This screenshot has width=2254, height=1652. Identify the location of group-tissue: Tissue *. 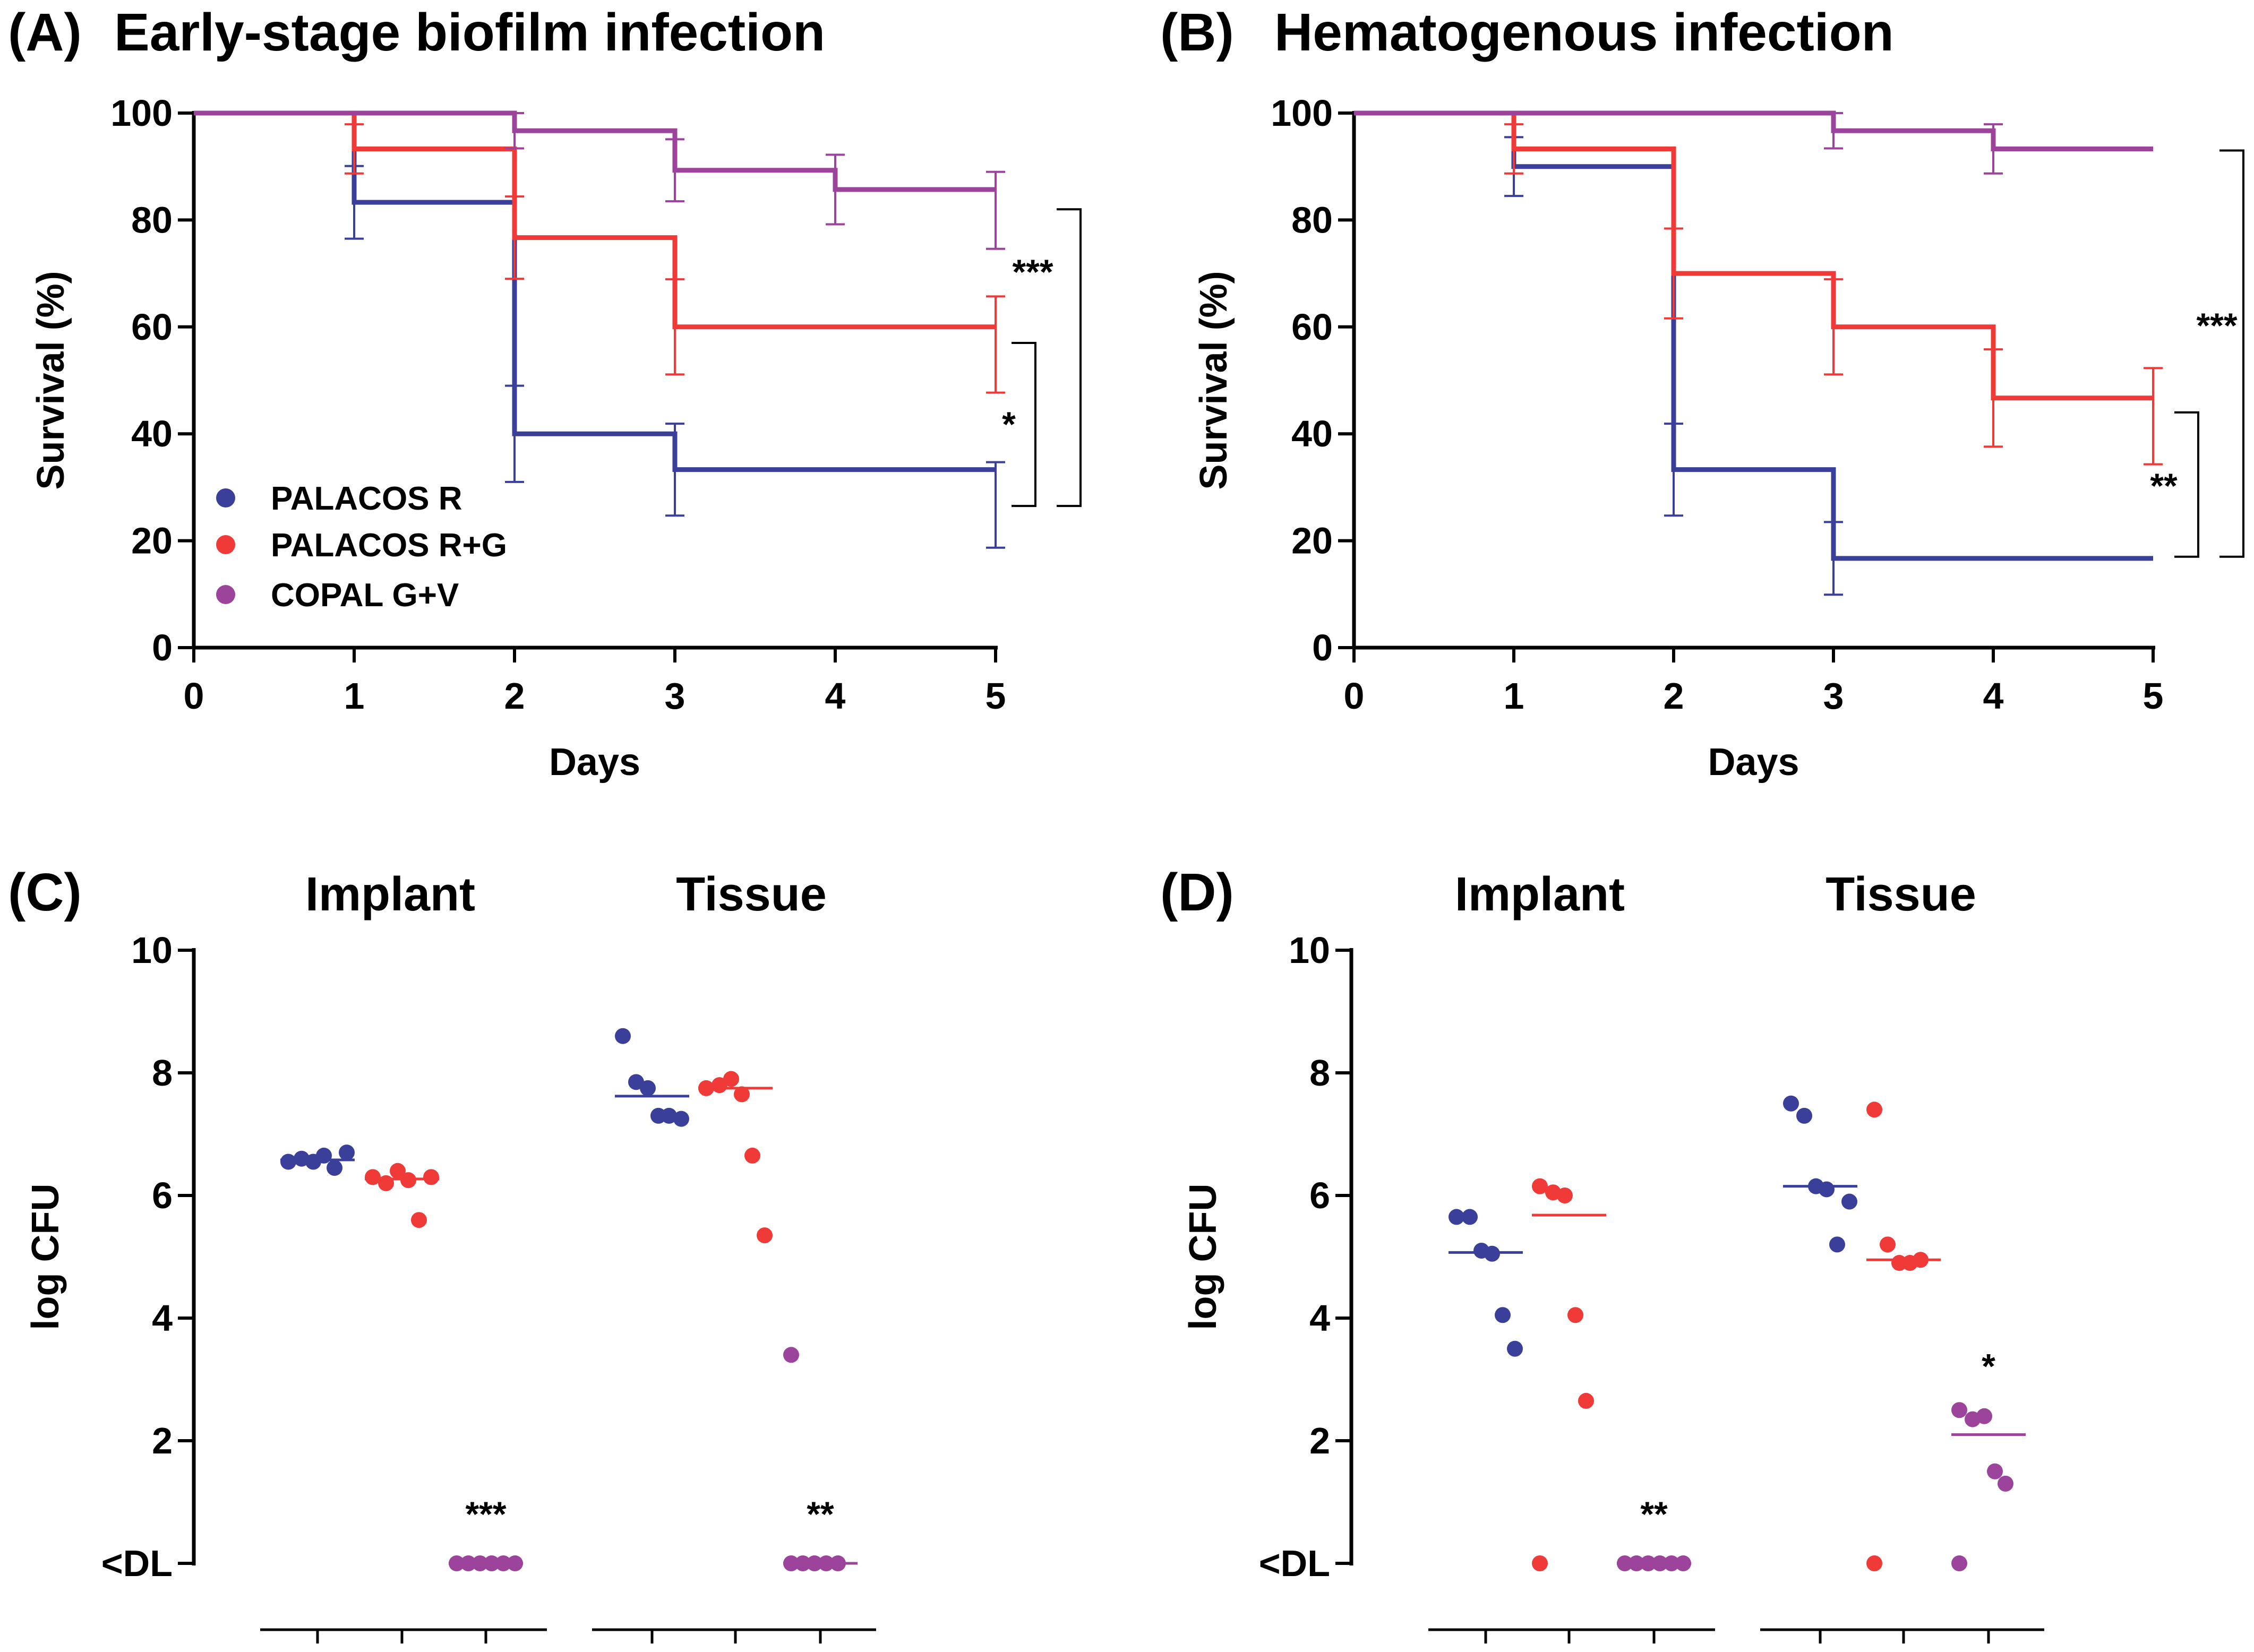
(1902, 1256).